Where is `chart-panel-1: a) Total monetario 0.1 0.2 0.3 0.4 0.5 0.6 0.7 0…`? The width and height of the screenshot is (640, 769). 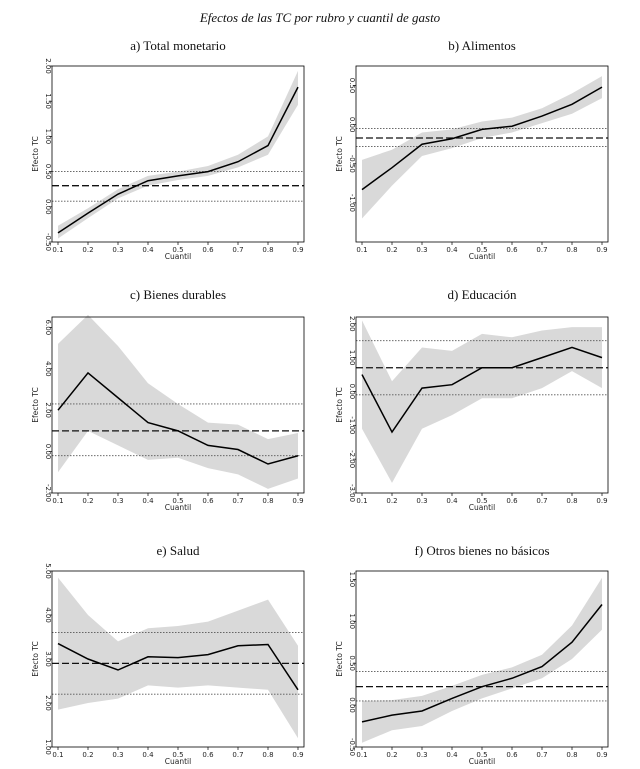 chart-panel-1: a) Total monetario 0.1 0.2 0.3 0.4 0.5 0.6 0.7 0… is located at coordinates (168, 149).